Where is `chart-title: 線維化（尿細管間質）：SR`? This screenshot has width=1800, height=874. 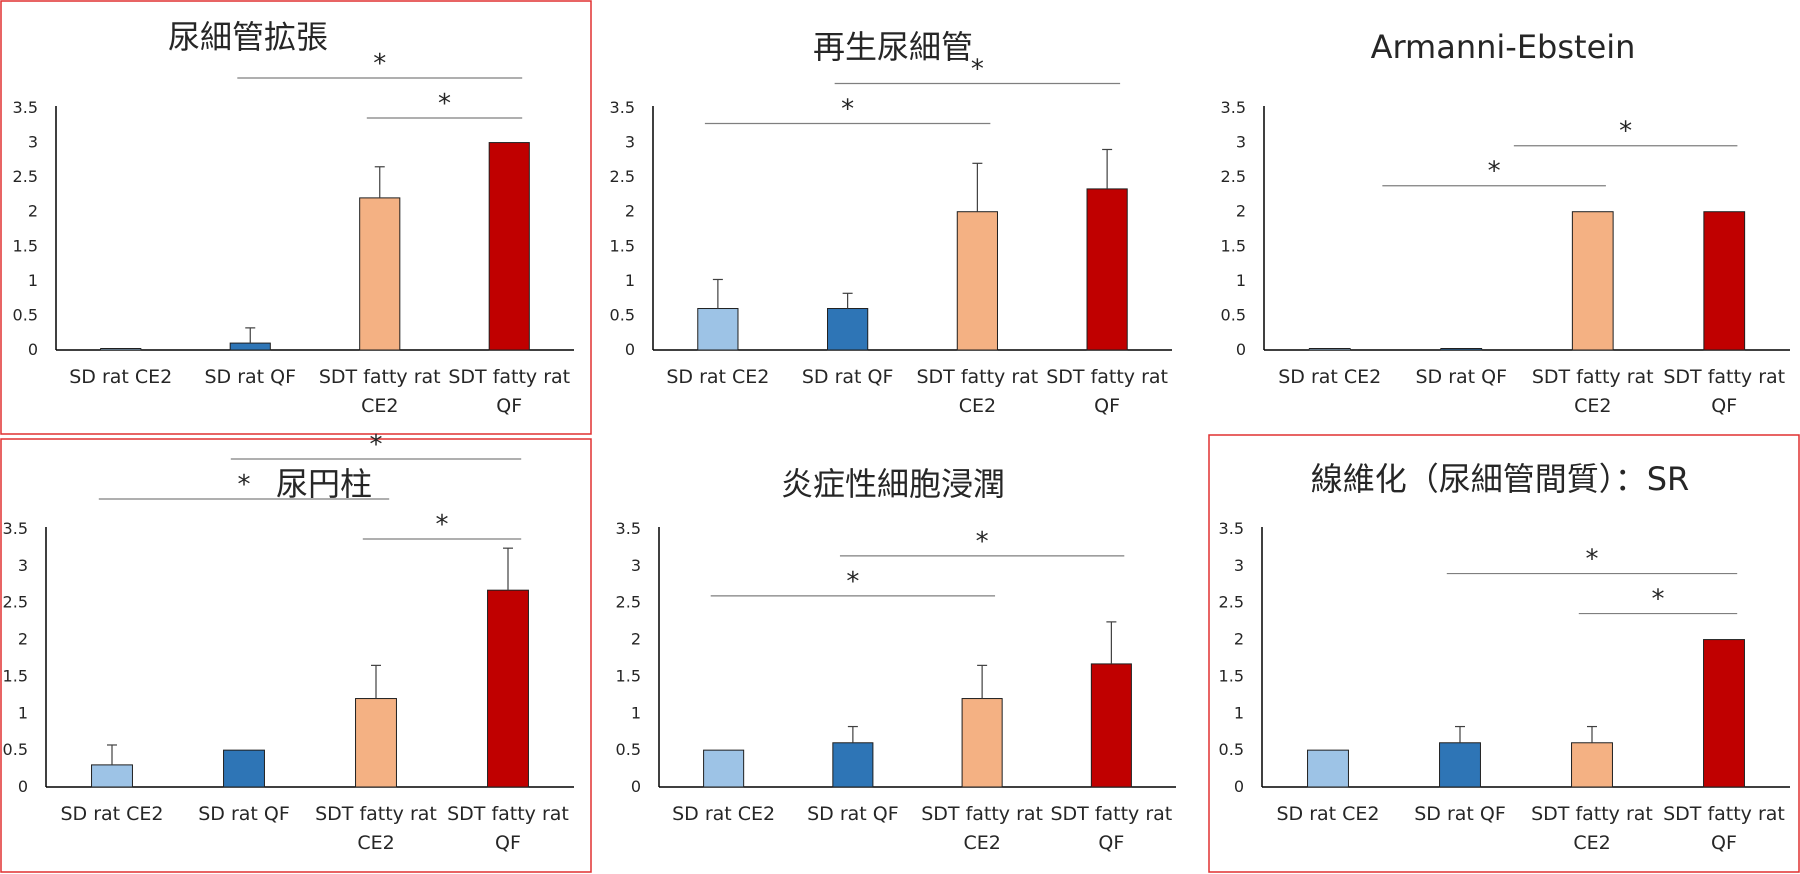
chart-title: 線維化（尿細管間質）：SR is located at coordinates (1500, 479).